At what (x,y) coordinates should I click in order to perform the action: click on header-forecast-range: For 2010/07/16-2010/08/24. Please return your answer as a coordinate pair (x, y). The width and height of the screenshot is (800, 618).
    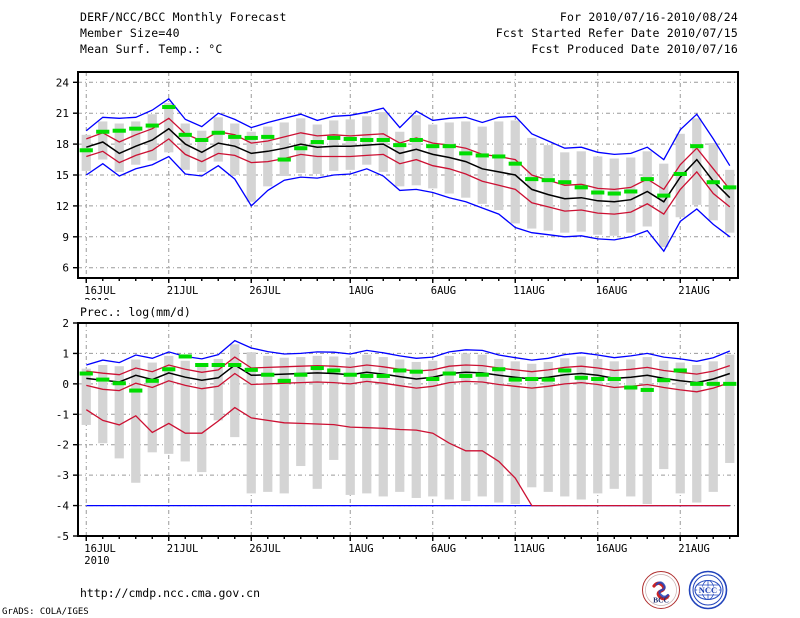
    Looking at the image, I should click on (648, 17).